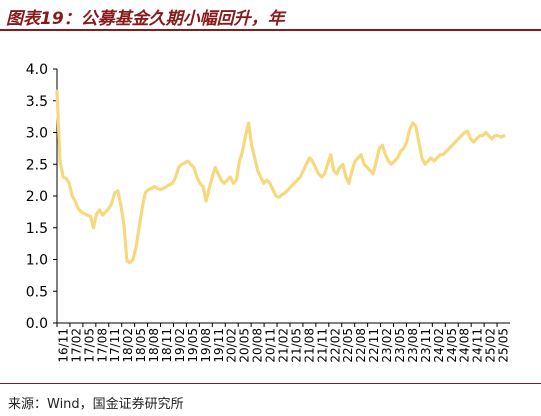 Image resolution: width=541 pixels, height=416 pixels. I want to click on x-tick-label: 21/05, so click(296, 345).